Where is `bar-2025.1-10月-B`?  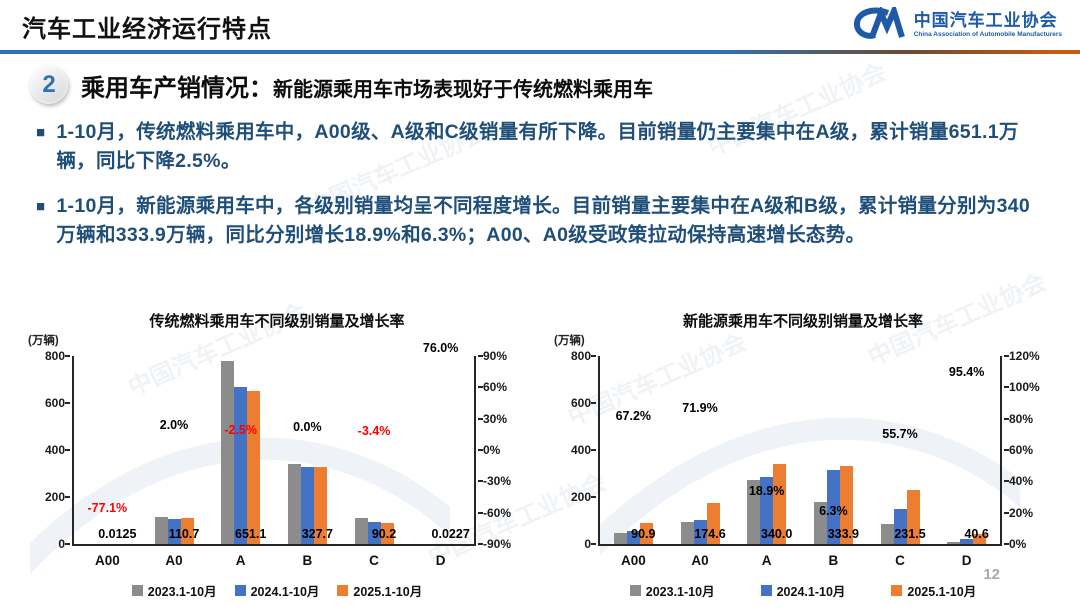
bar-2025.1-10月-B is located at coordinates (846, 504).